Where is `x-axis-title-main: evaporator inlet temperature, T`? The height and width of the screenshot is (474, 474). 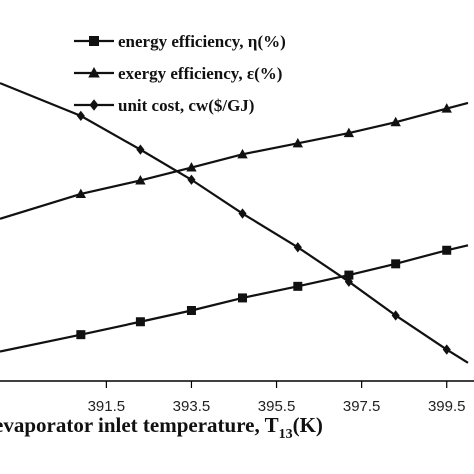 x-axis-title-main: evaporator inlet temperature, T is located at coordinates (139, 425).